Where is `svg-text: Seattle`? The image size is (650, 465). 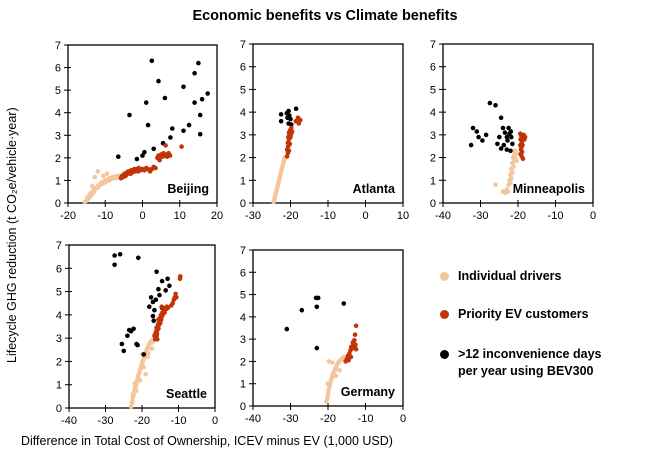 svg-text: Seattle is located at coordinates (186, 394).